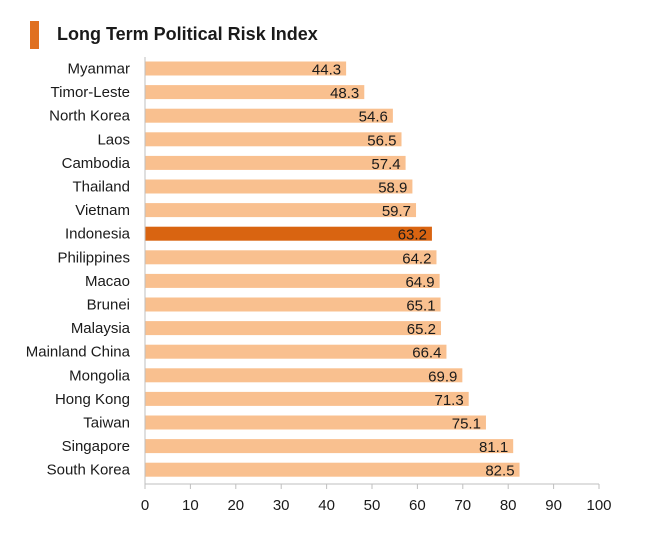 The height and width of the screenshot is (533, 654). I want to click on category-label: Brunei, so click(108, 305).